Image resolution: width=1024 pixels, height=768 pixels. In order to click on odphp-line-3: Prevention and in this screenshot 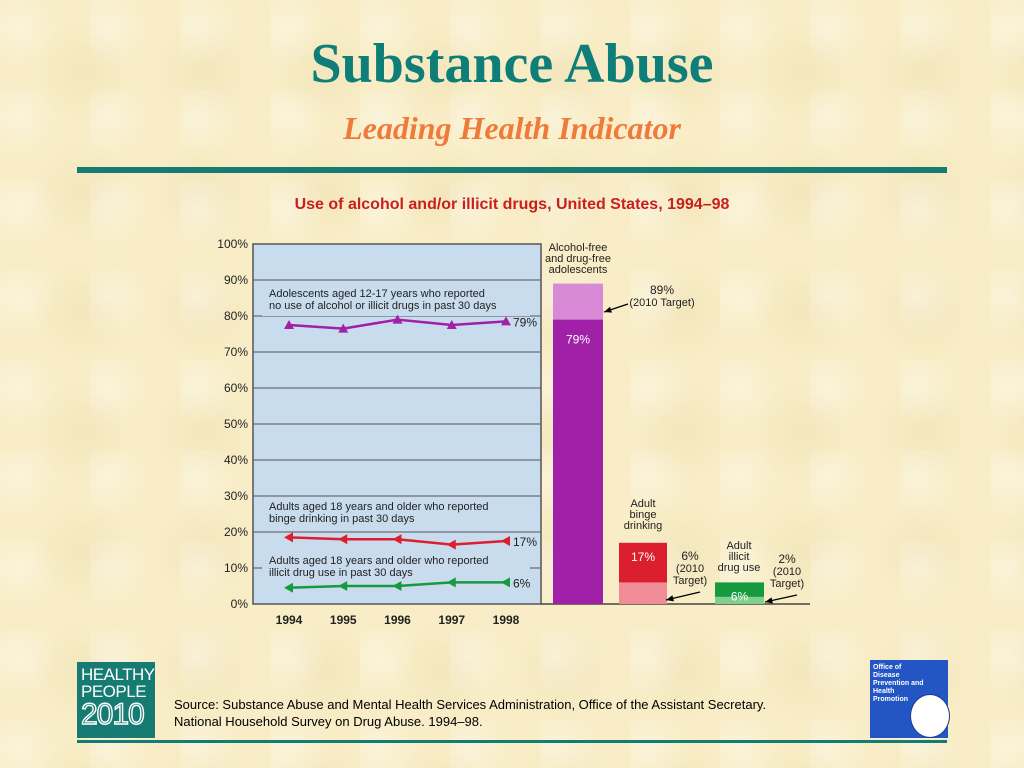, I will do `click(898, 683)`.